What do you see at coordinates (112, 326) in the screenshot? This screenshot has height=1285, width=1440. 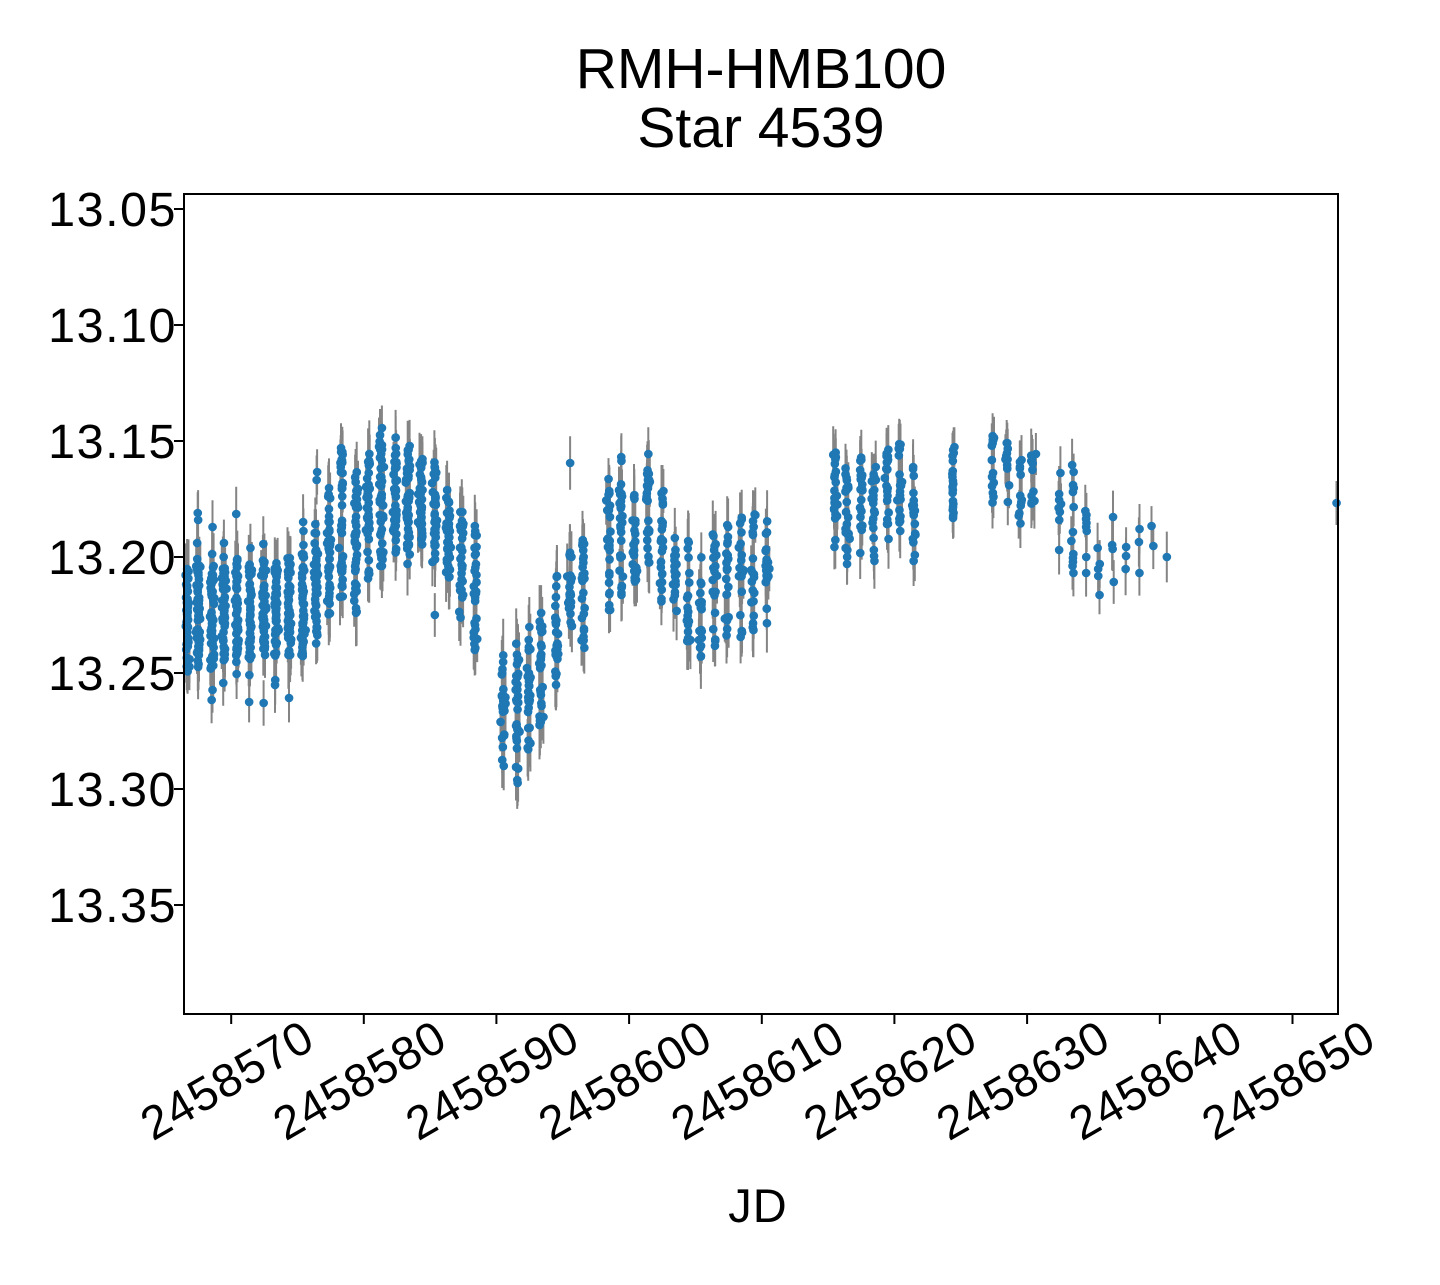 I see `svg-text: 13.10` at bounding box center [112, 326].